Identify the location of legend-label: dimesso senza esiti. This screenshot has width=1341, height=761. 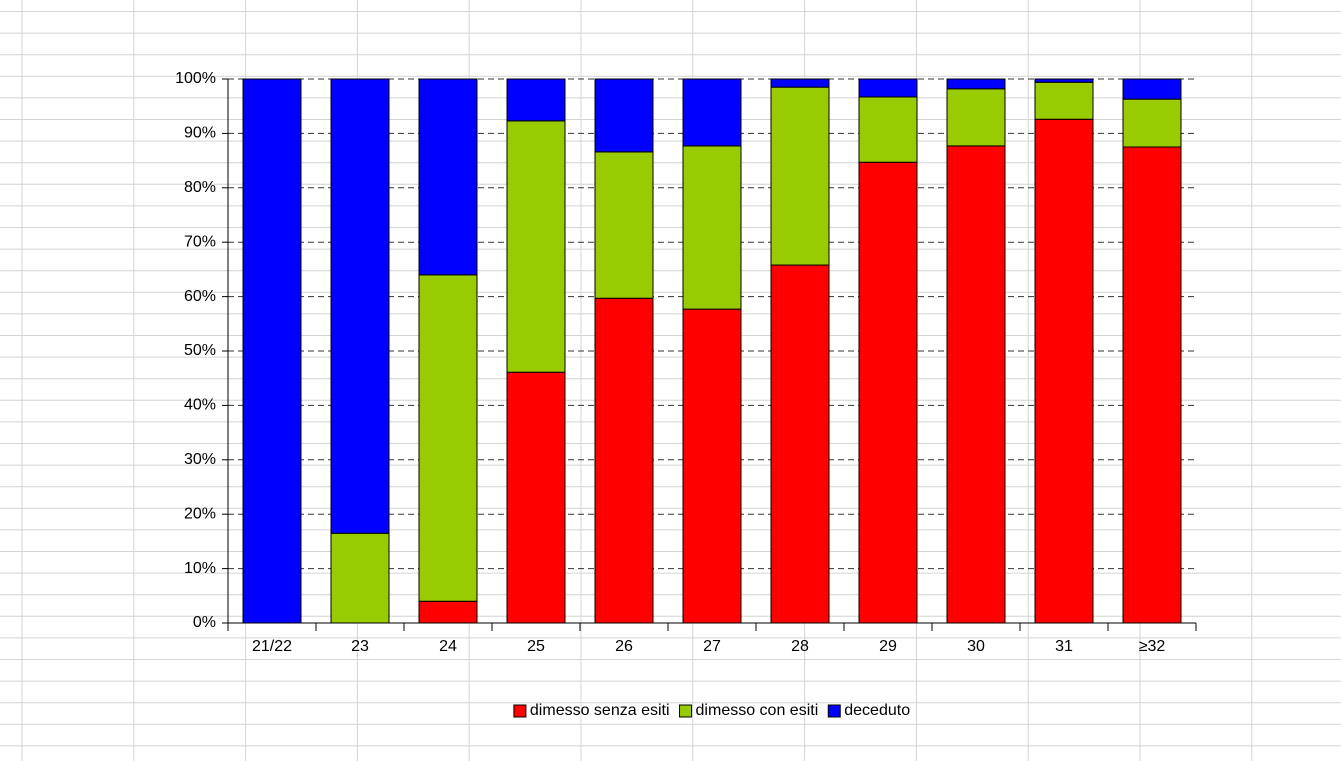
(600, 710).